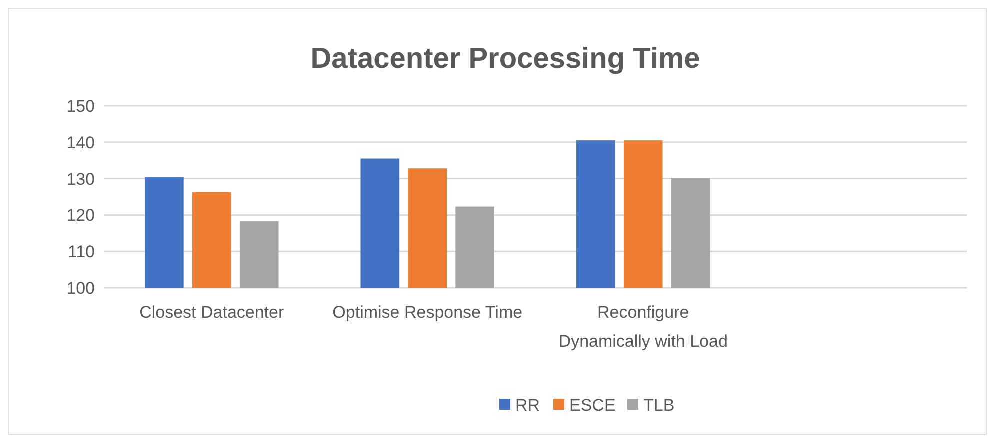 Image resolution: width=995 pixels, height=443 pixels. Describe the element at coordinates (505, 59) in the screenshot. I see `chart-title: Datacenter Processing Time` at that location.